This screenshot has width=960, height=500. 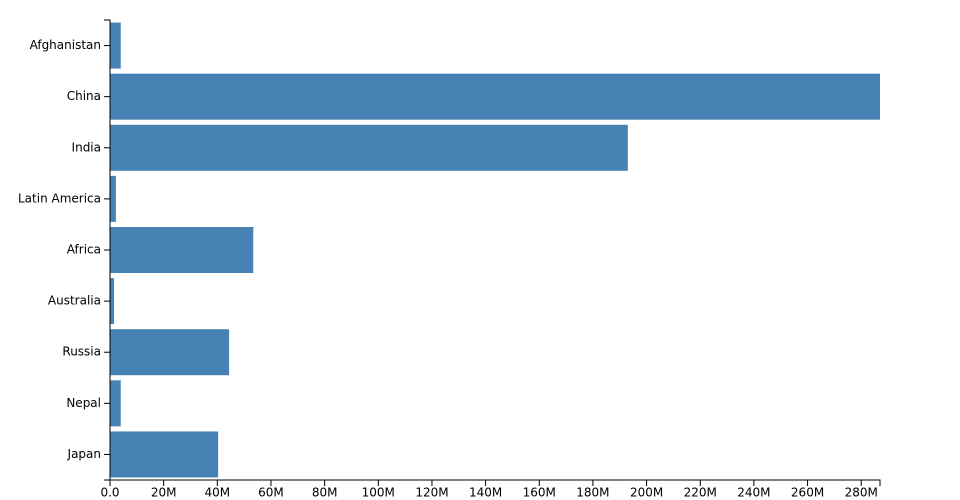 What do you see at coordinates (271, 493) in the screenshot?
I see `x-tick-label: 60M` at bounding box center [271, 493].